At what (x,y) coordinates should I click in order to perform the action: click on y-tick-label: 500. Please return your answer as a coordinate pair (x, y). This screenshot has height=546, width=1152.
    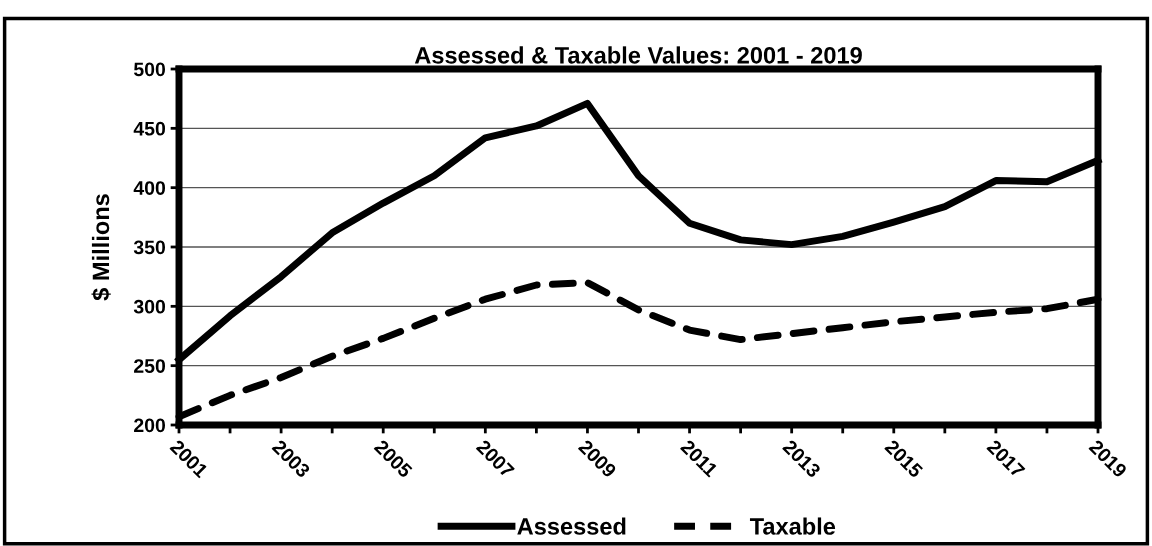
    Looking at the image, I should click on (149, 69).